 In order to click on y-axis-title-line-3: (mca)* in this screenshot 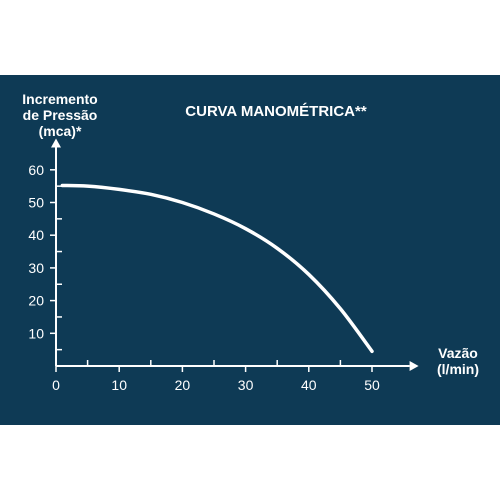, I will do `click(60, 131)`.